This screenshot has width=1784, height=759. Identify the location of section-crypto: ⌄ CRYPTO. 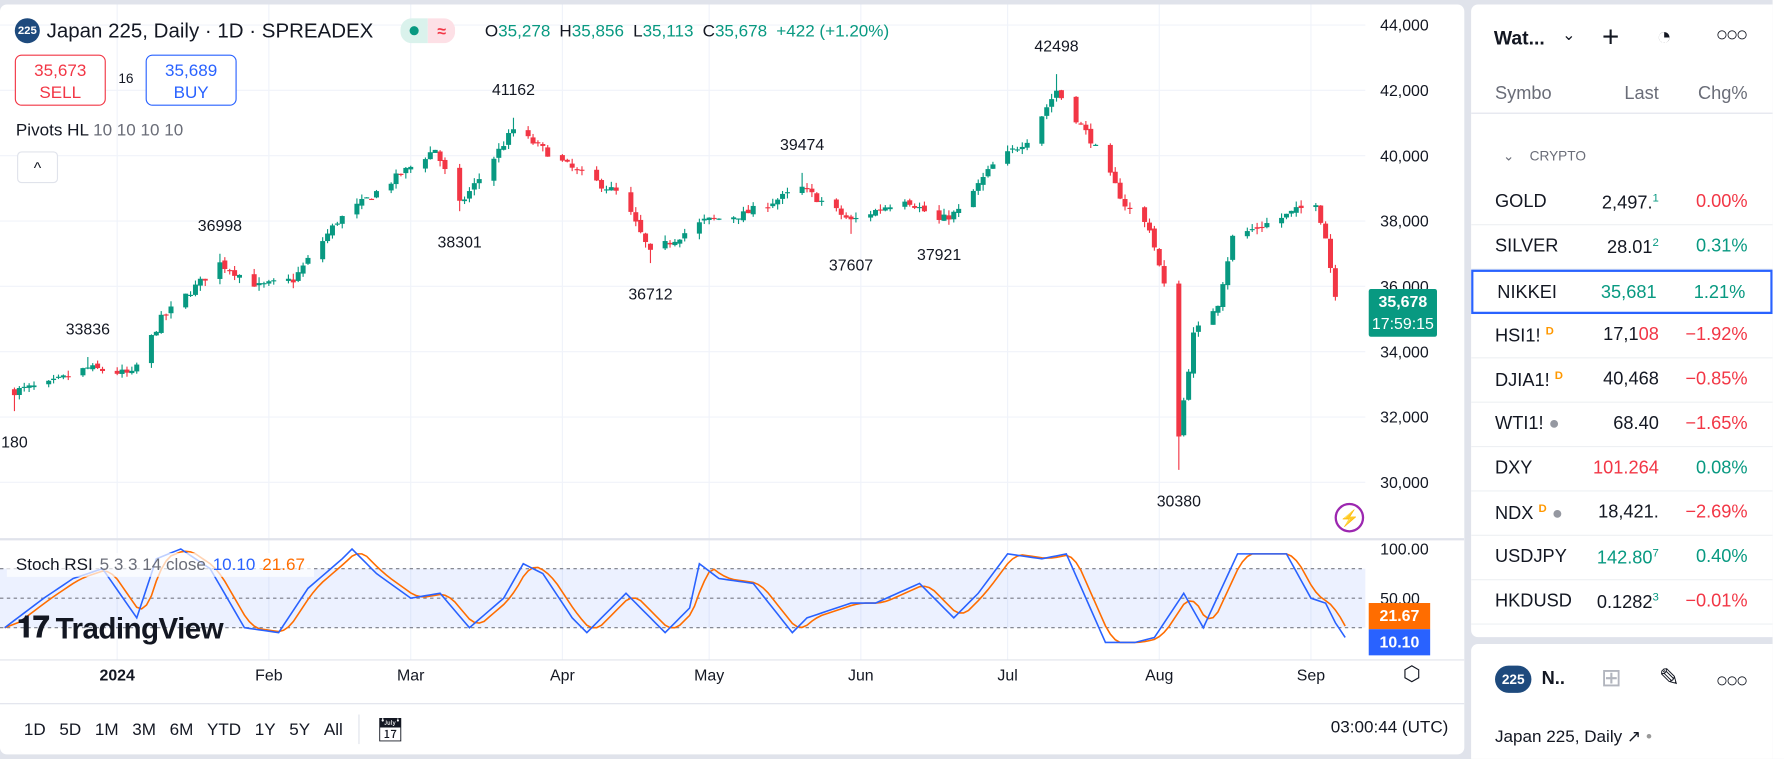
(1544, 155).